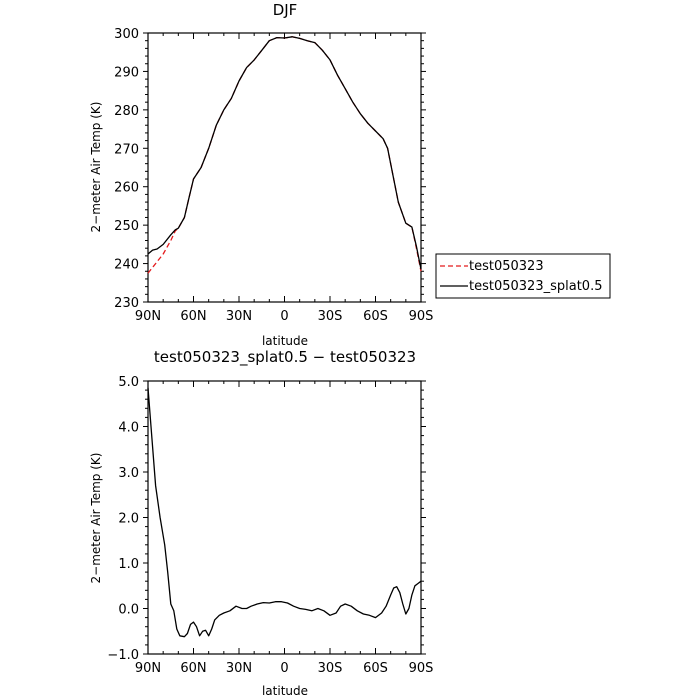 The width and height of the screenshot is (700, 700). I want to click on bottom-y-tick-label: 5.0, so click(128, 382).